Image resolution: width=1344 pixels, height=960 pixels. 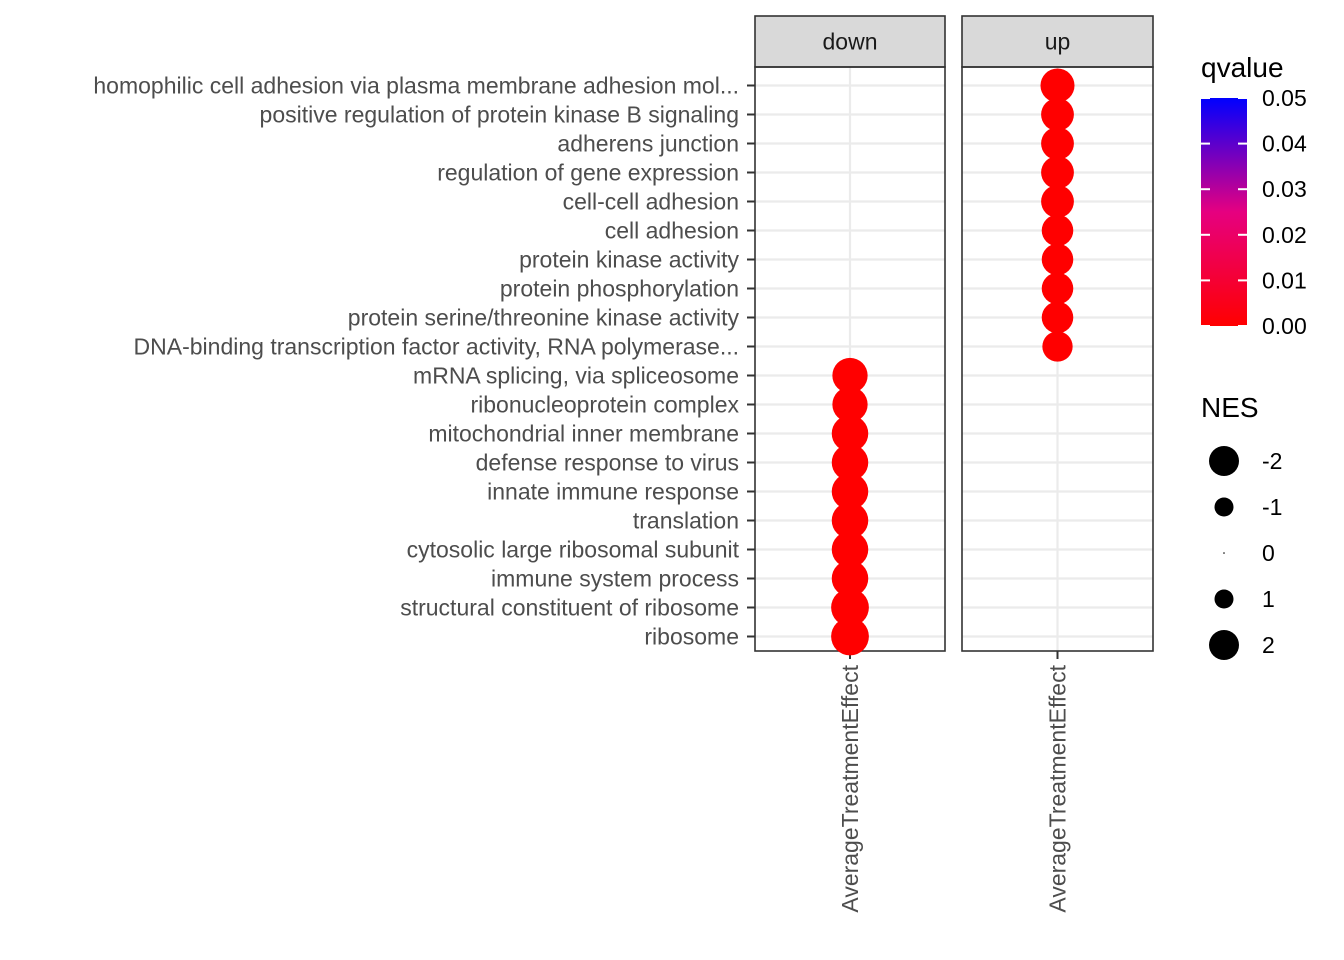 I want to click on y-tick-label: protein phosphorylation, so click(x=619, y=289).